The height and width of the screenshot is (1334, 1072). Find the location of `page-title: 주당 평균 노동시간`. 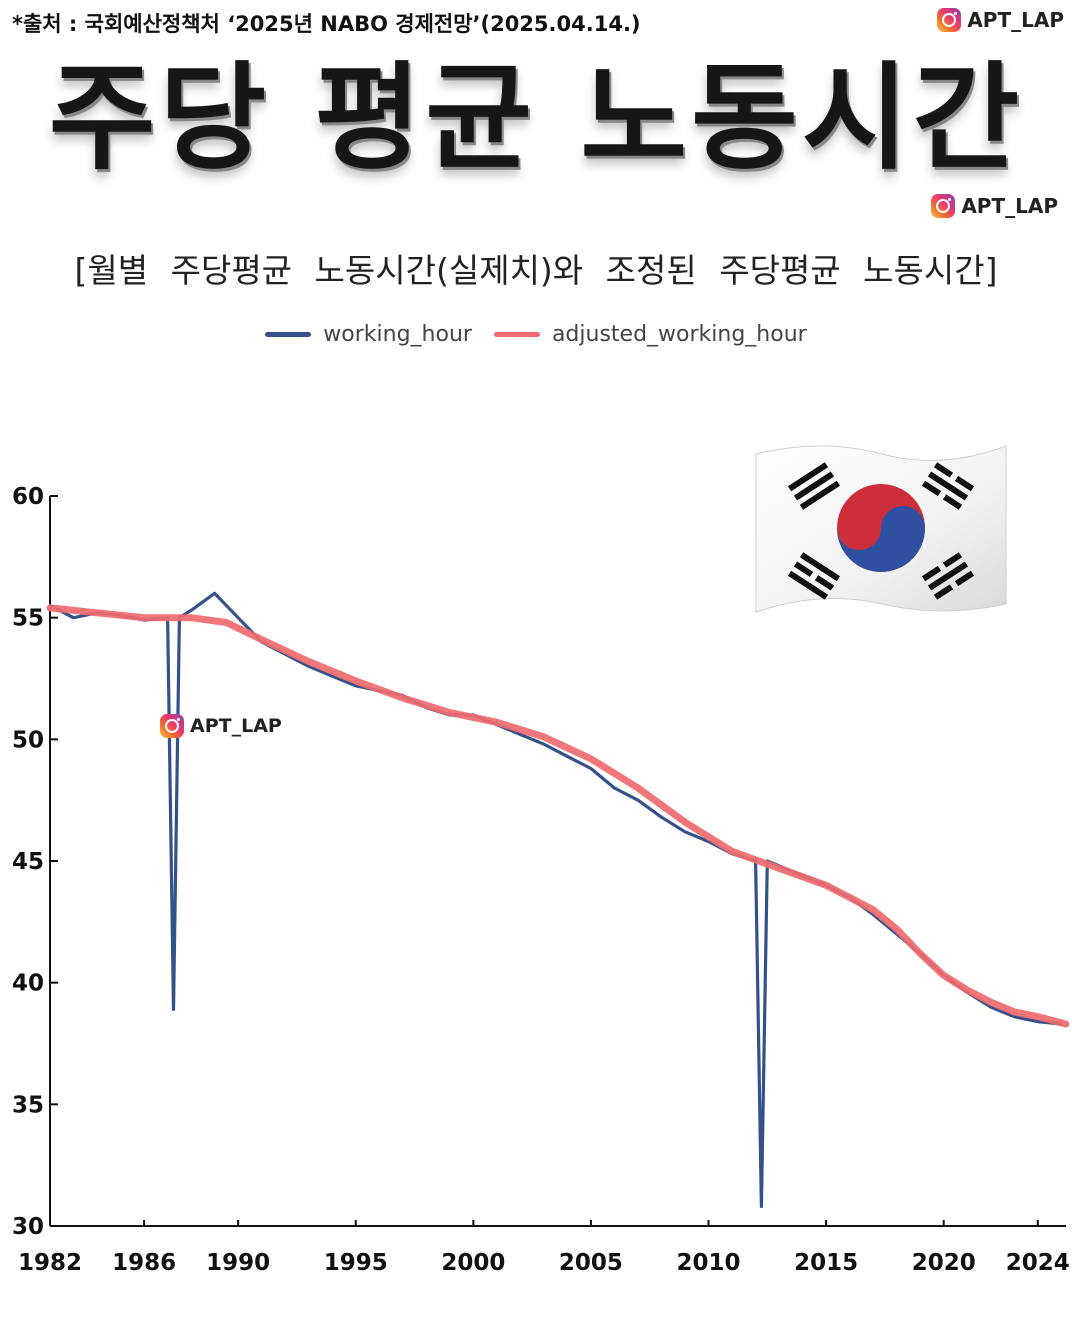

page-title: 주당 평균 노동시간 is located at coordinates (536, 118).